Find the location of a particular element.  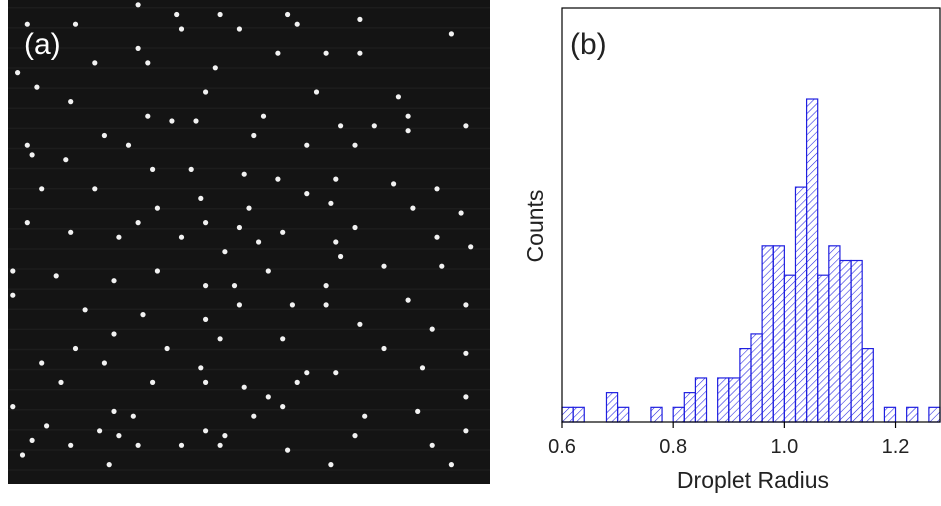

x-tick-label: 1.2 is located at coordinates (896, 447).